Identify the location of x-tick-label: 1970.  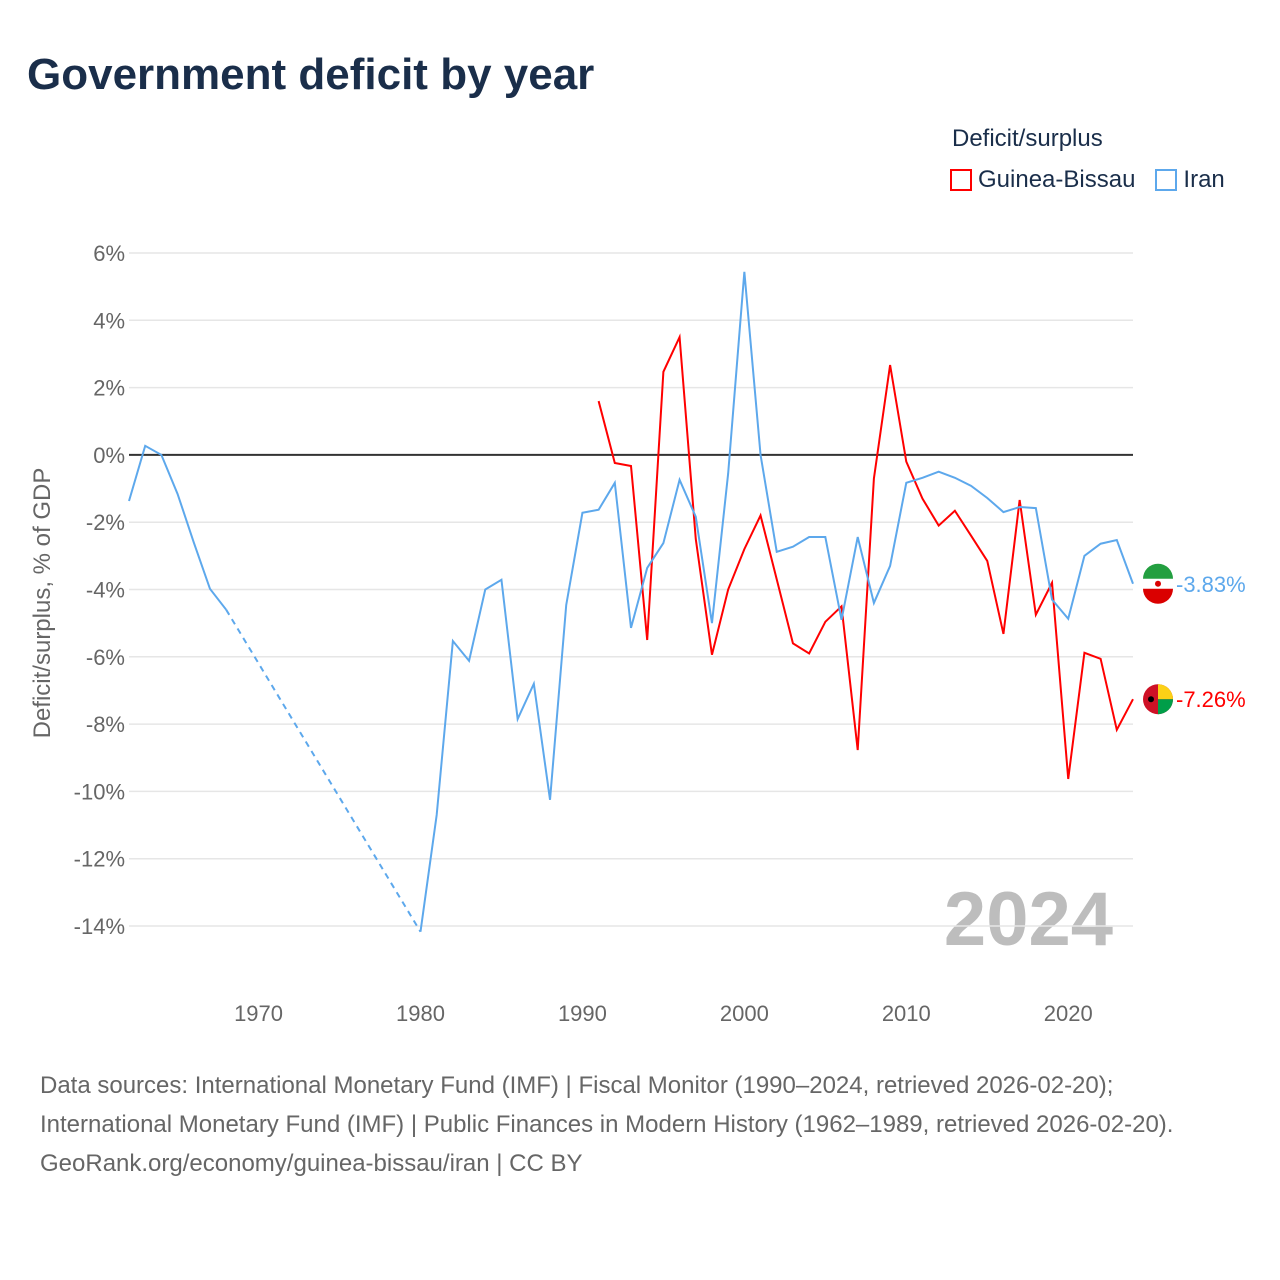
(258, 1013).